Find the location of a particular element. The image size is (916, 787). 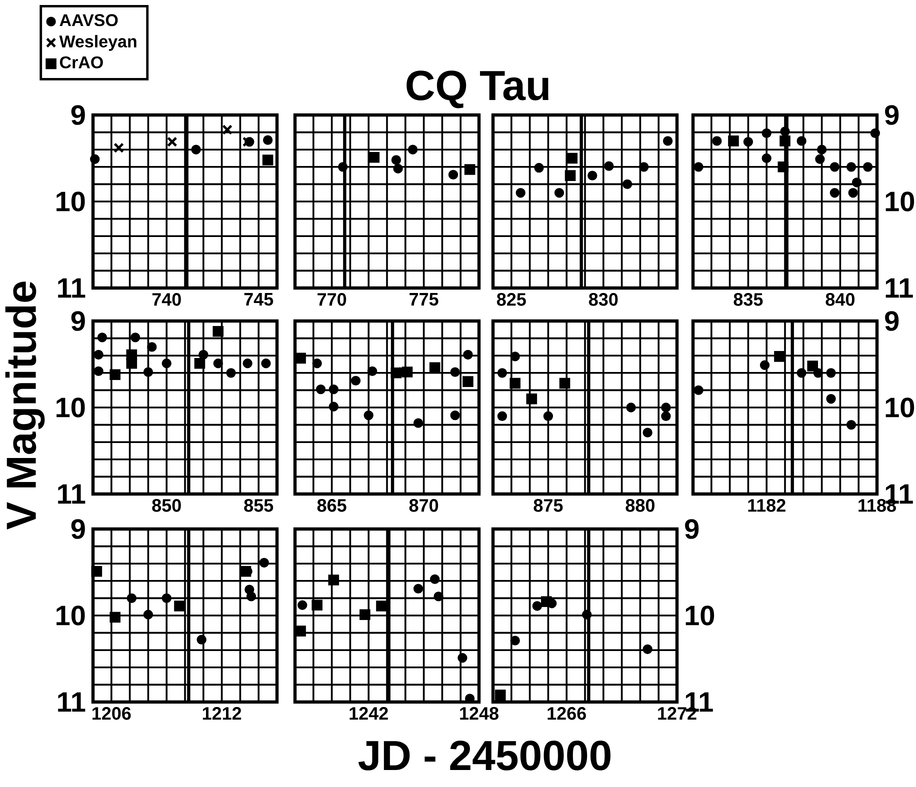

x-tick-label: 1266 is located at coordinates (567, 713).